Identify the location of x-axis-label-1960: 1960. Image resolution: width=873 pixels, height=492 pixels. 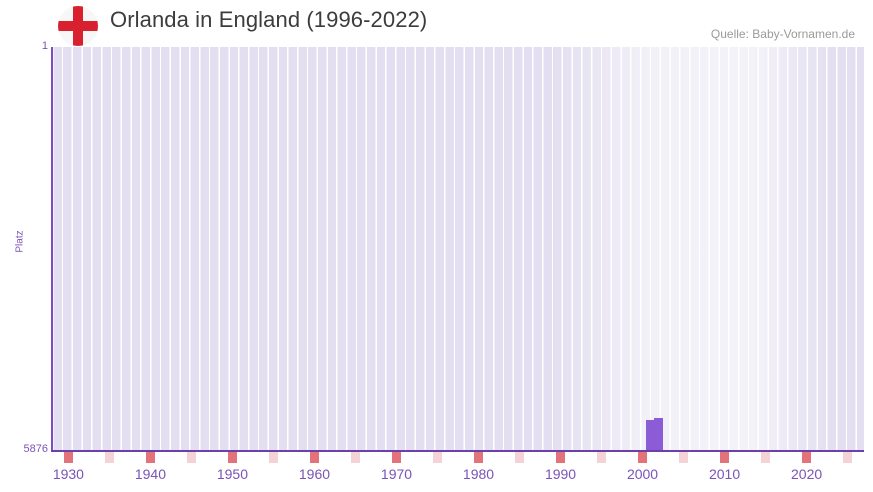
(314, 474).